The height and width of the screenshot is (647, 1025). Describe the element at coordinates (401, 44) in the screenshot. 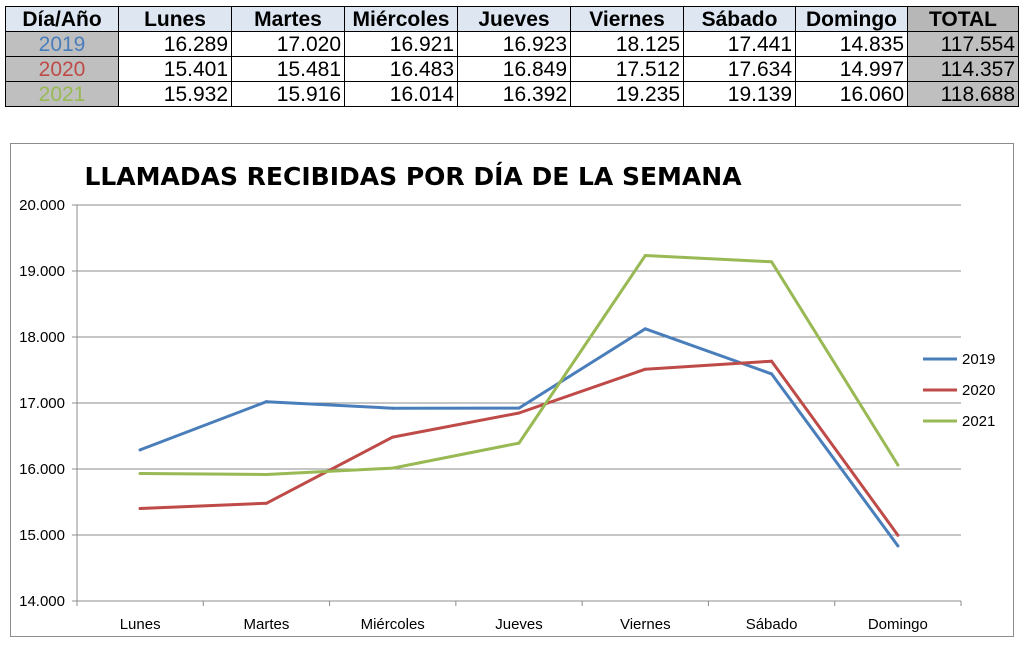

I see `value-cell: 16.921` at that location.